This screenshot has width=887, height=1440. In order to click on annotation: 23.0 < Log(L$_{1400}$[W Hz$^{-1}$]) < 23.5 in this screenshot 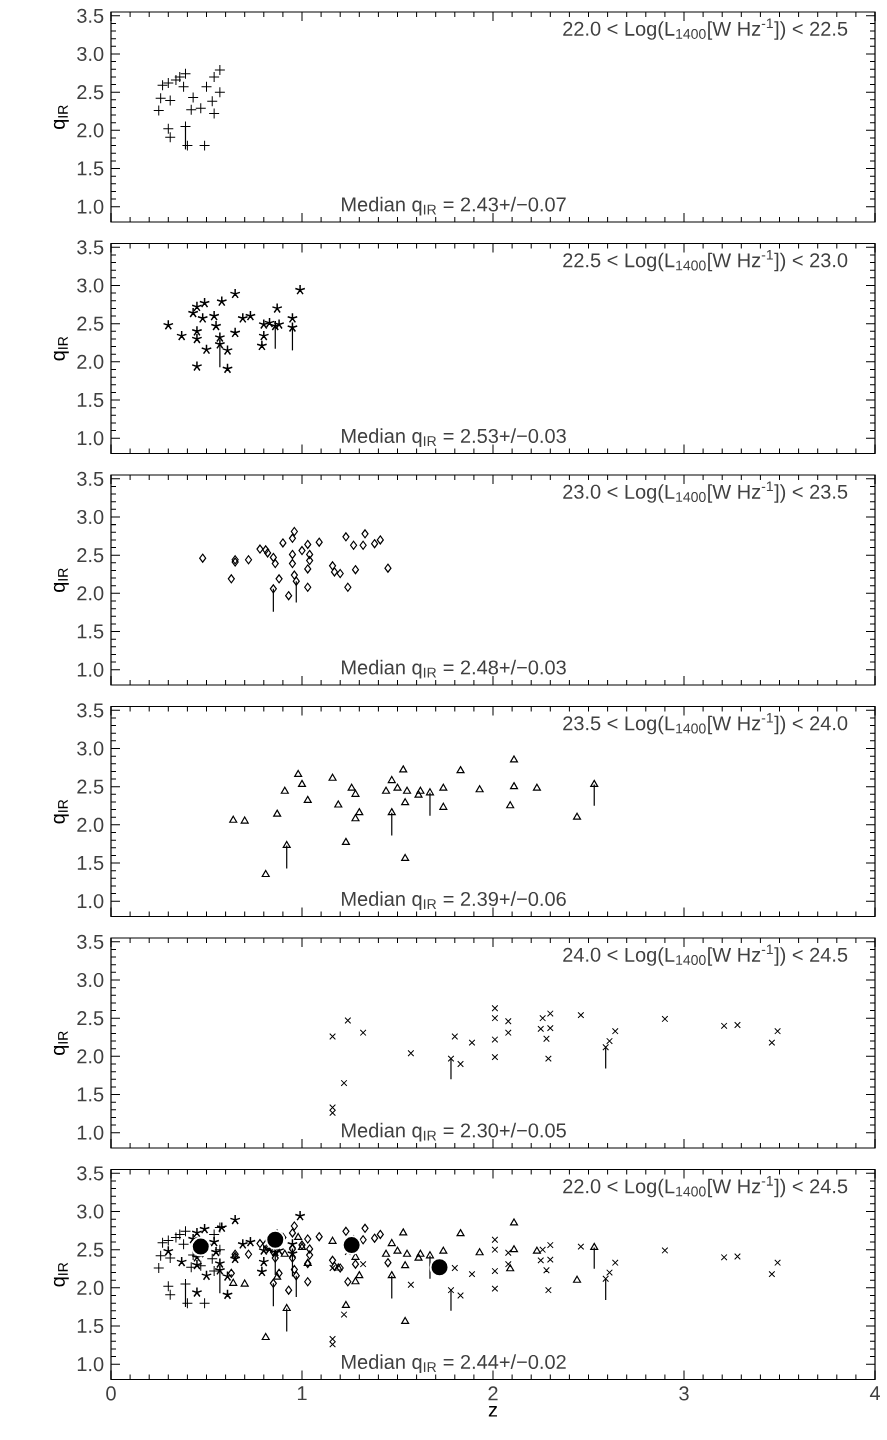, I will do `click(705, 492)`.